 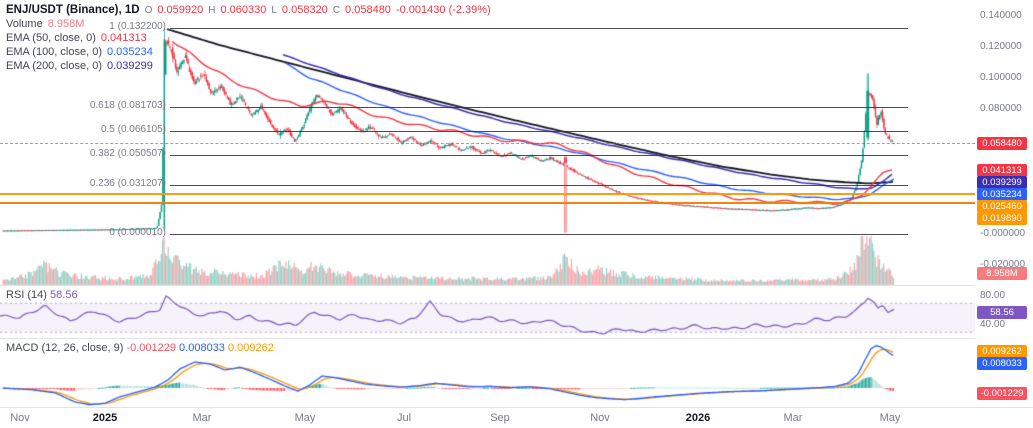 I want to click on axis-price-badge: 0.035234, so click(x=1002, y=194).